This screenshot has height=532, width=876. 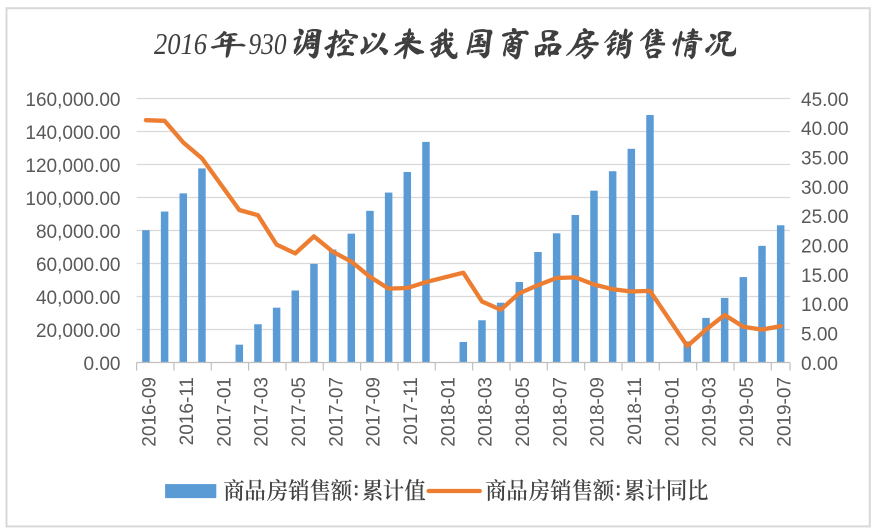 I want to click on svg-text: 2019-01, so click(x=672, y=412).